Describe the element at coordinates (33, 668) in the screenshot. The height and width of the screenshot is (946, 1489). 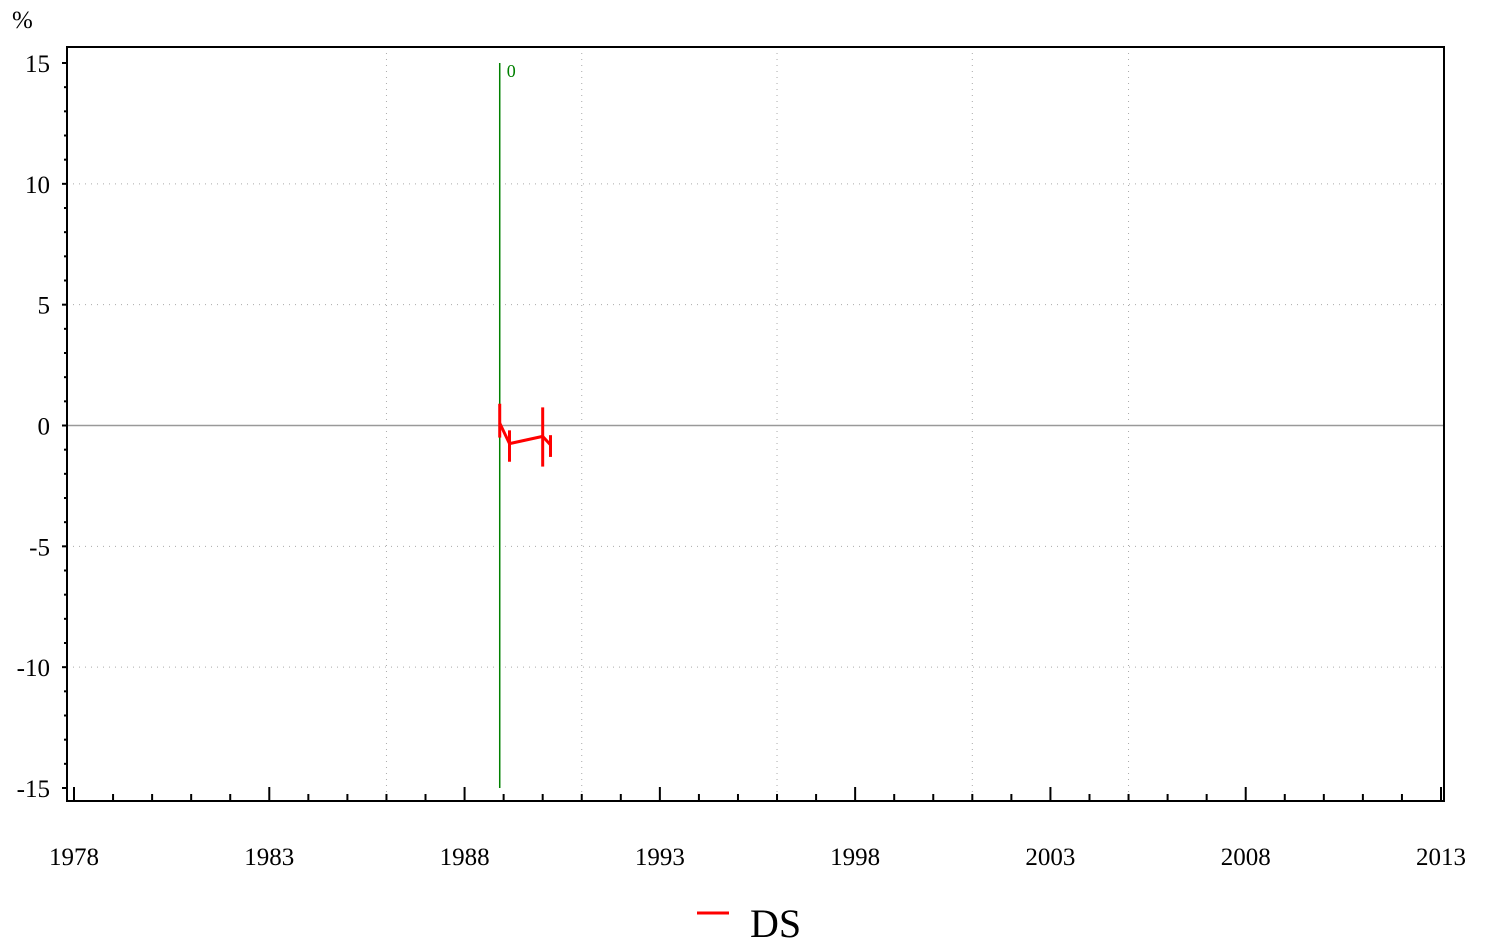
I see `y-tick-label: -10` at that location.